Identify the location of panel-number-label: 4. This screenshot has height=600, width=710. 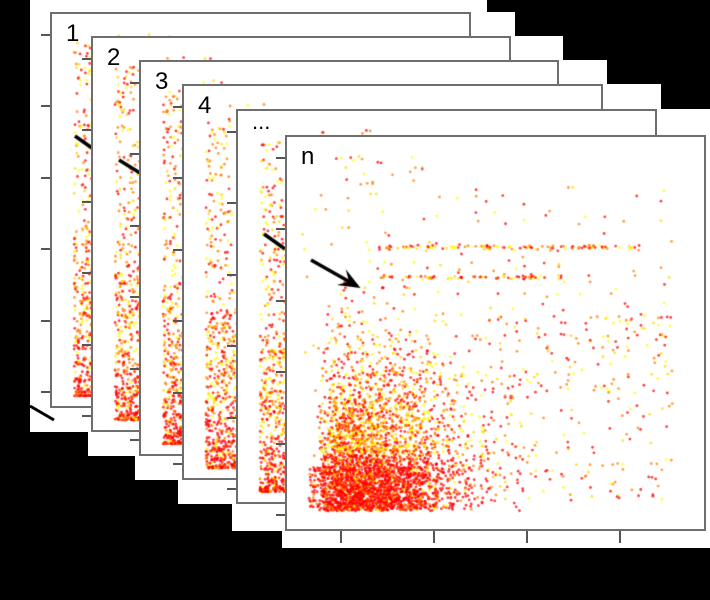
(205, 105).